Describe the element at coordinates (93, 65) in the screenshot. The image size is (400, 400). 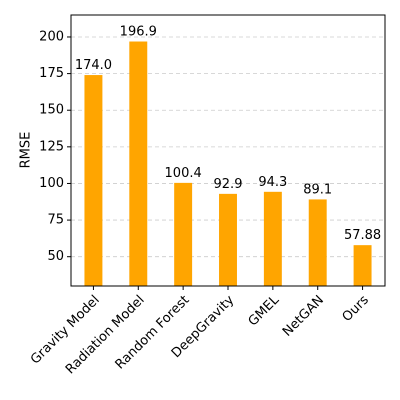
I see `value-label: 174.0` at that location.